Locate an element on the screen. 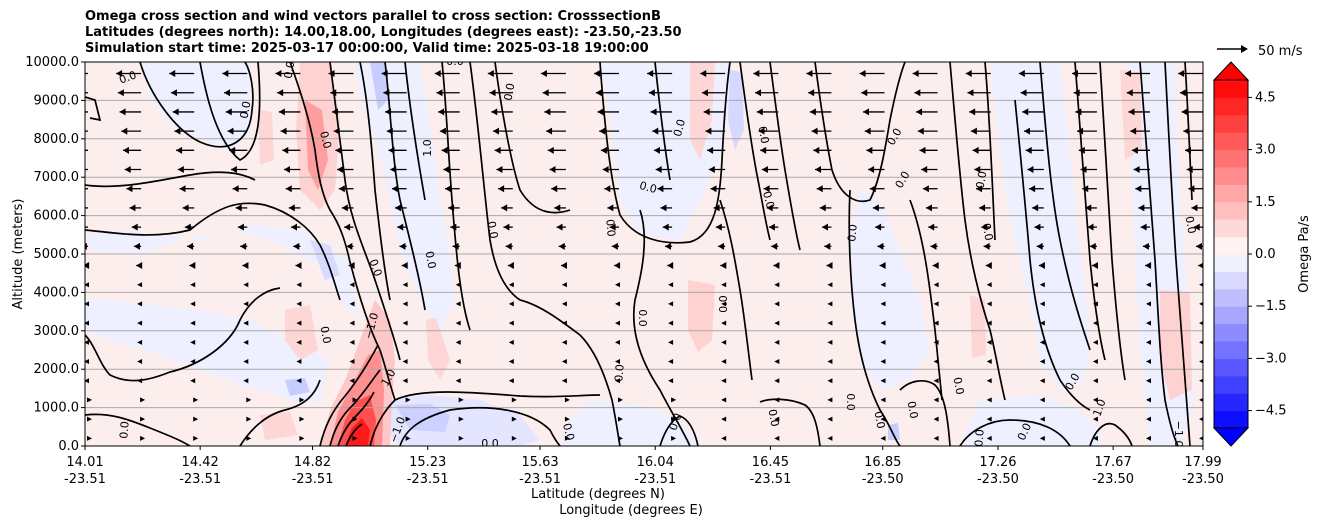  colorbar-band is located at coordinates (1231, 245).